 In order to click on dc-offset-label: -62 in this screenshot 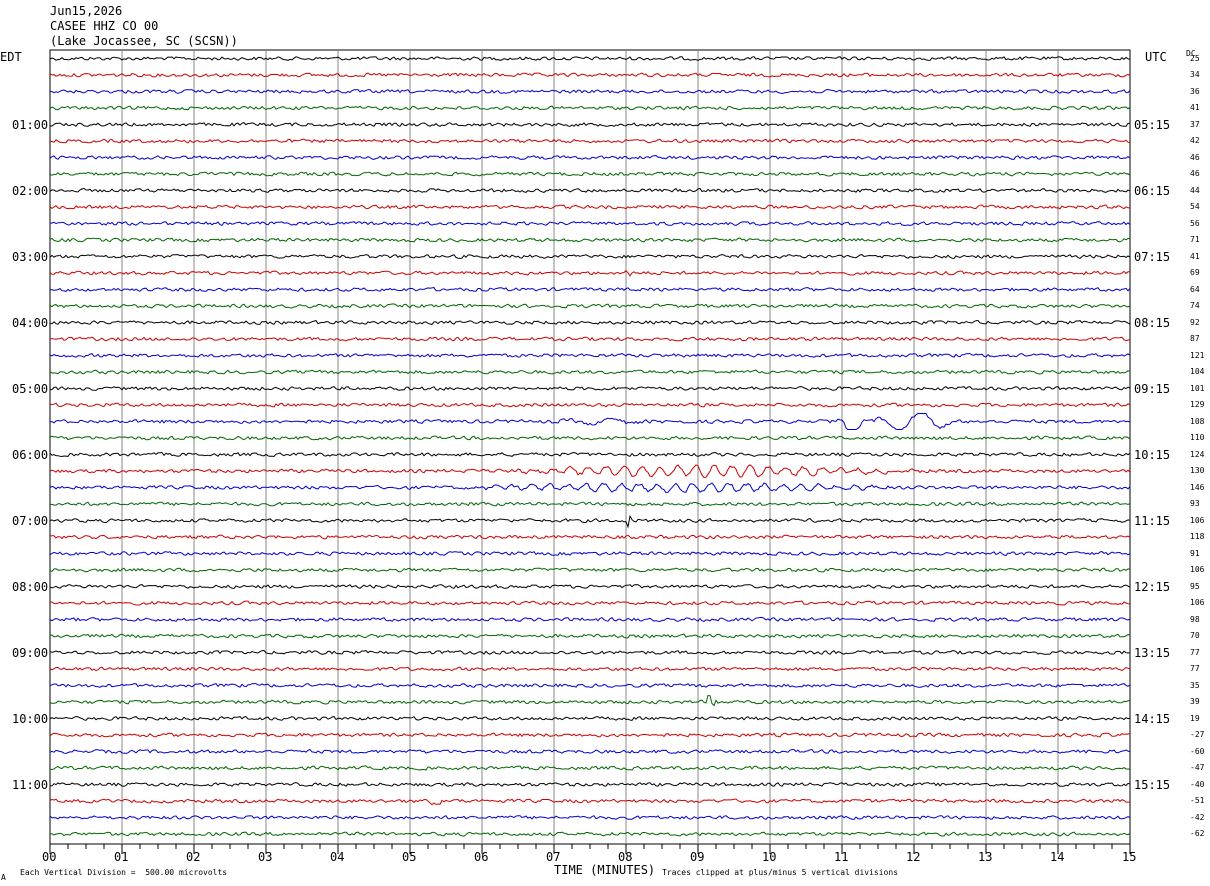, I will do `click(1197, 833)`.